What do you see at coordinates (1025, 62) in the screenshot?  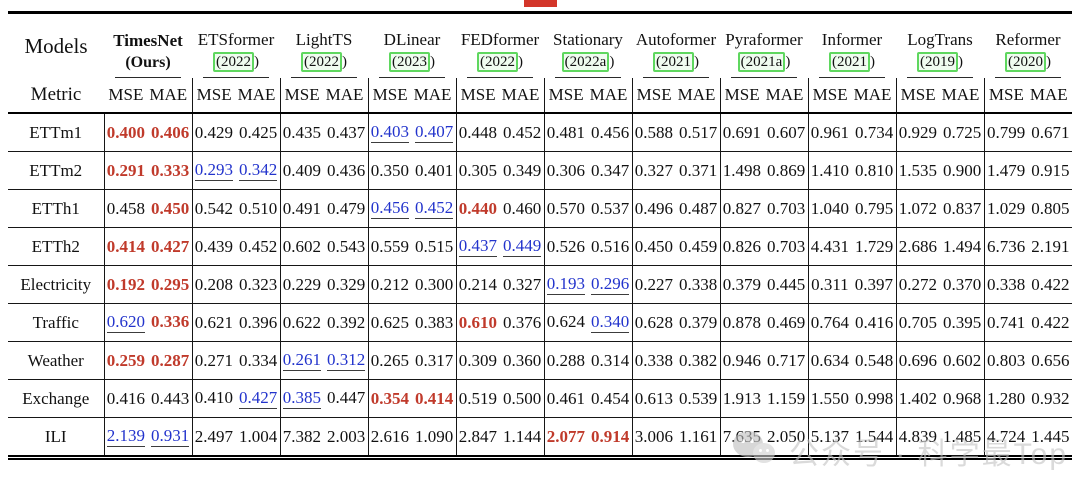 I see `citation-year-link: (2020` at bounding box center [1025, 62].